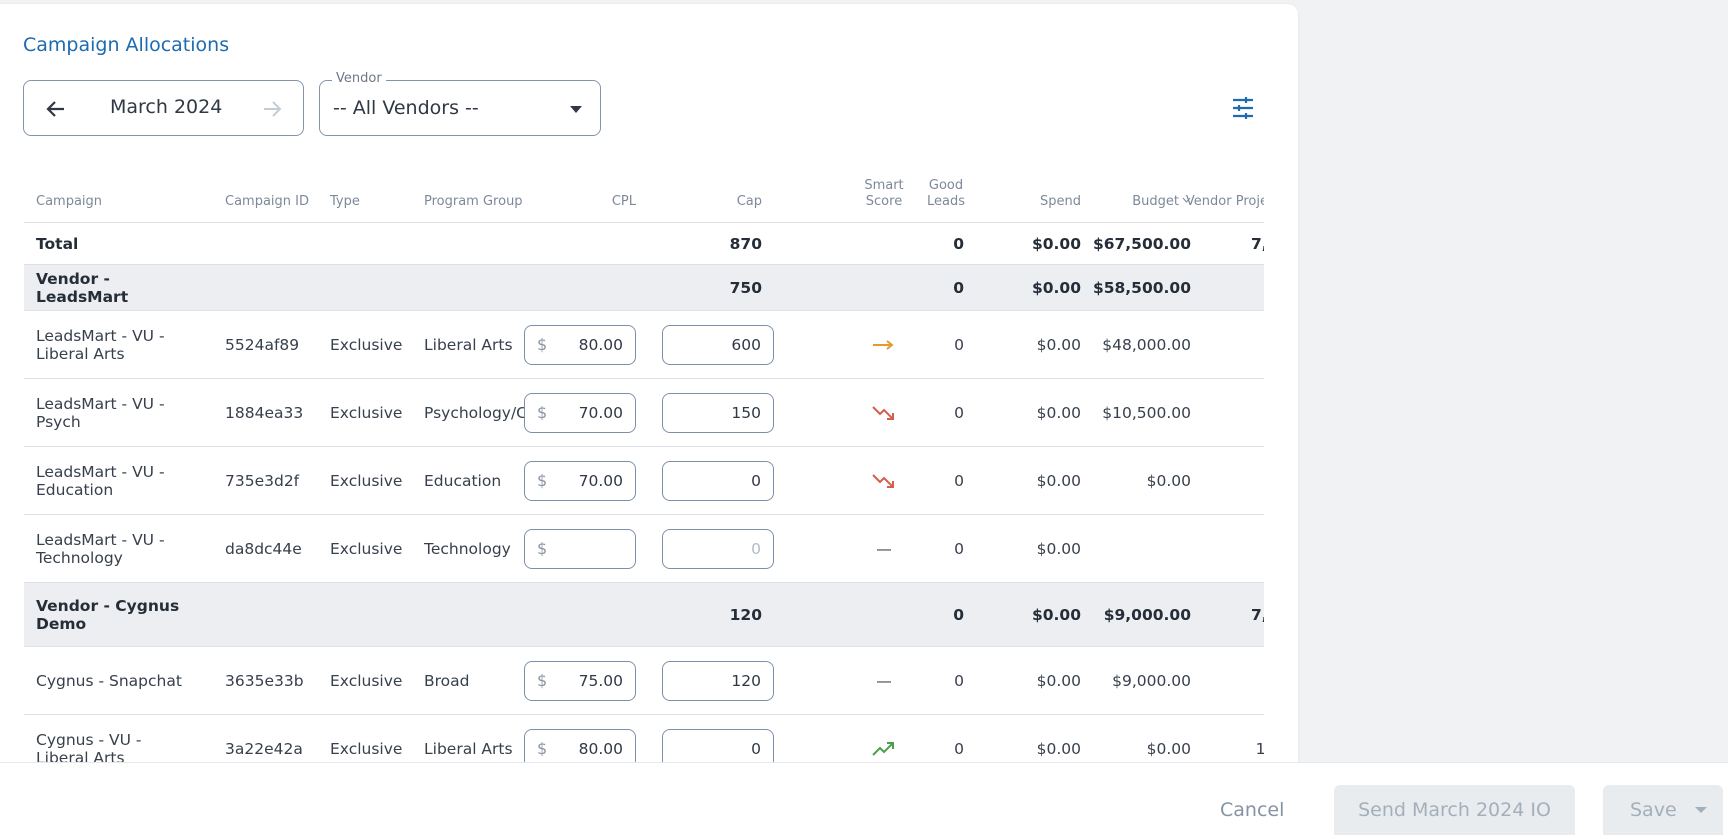 The image size is (1728, 835). Describe the element at coordinates (623, 201) in the screenshot. I see `column-header: CPL` at that location.